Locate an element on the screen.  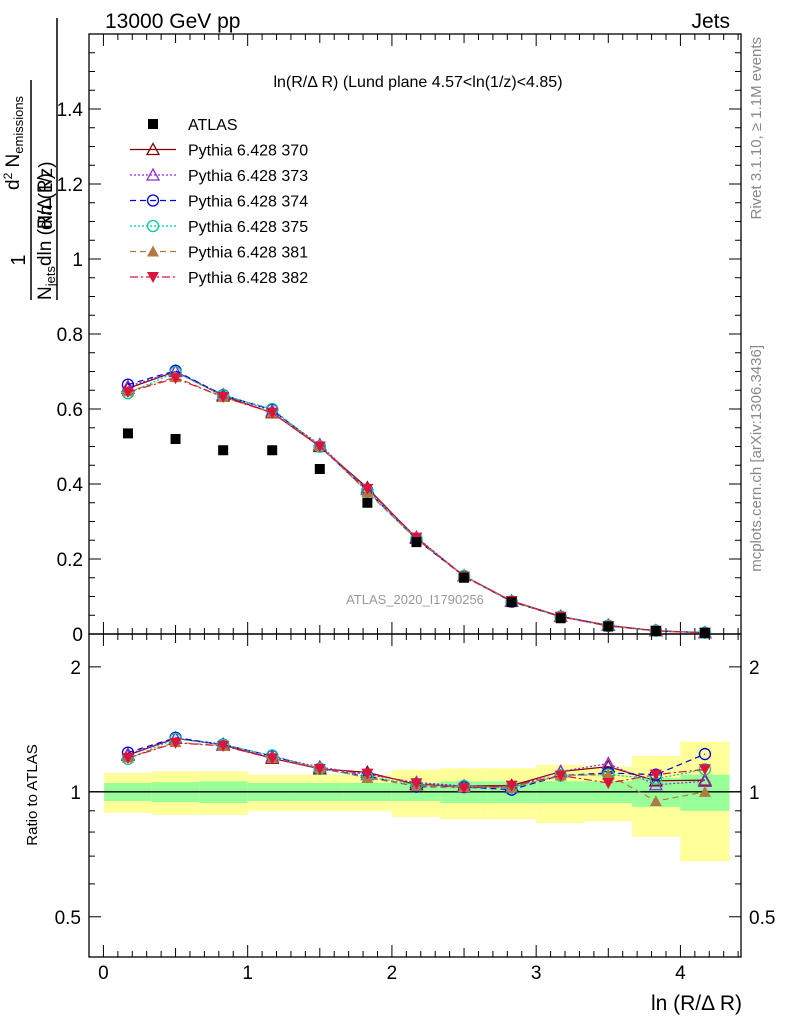
y-tick-label: 1.2 is located at coordinates (70, 185).